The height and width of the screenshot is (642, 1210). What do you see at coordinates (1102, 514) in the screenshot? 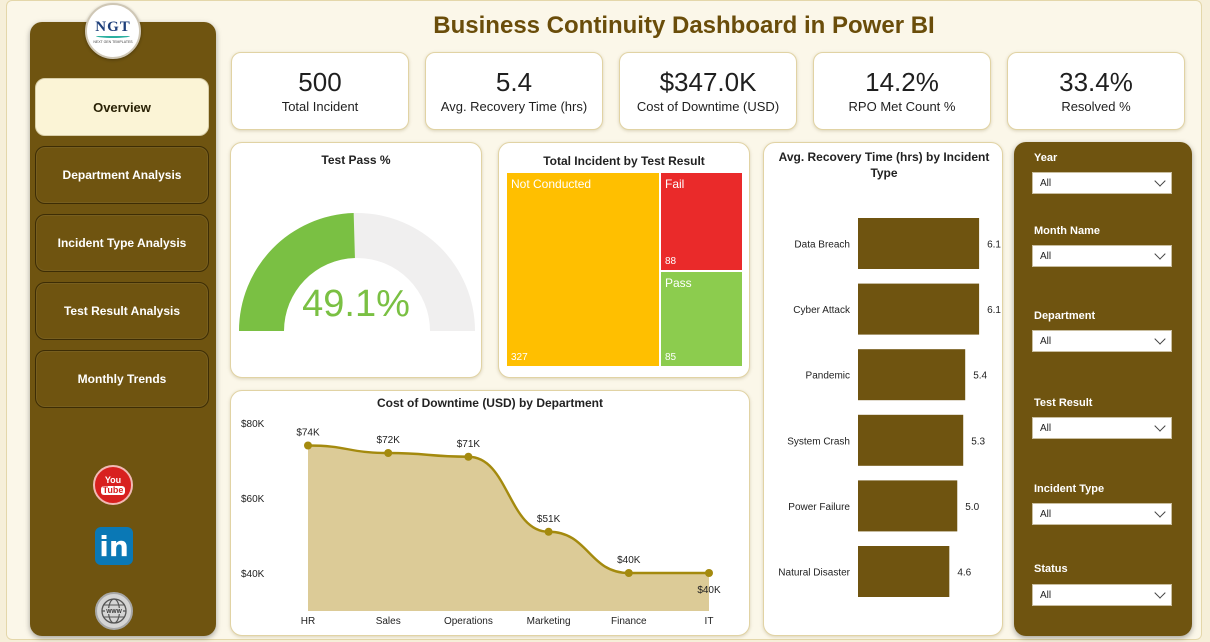
I see `filter-incident-type-select: All` at bounding box center [1102, 514].